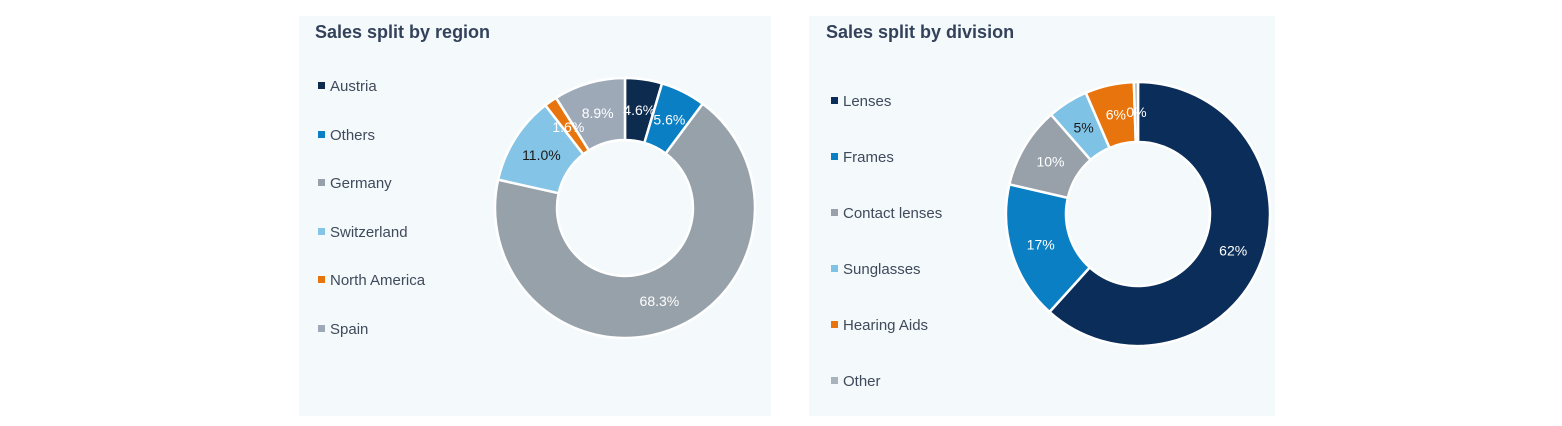  What do you see at coordinates (1041, 245) in the screenshot?
I see `data-label-frames: 17%` at bounding box center [1041, 245].